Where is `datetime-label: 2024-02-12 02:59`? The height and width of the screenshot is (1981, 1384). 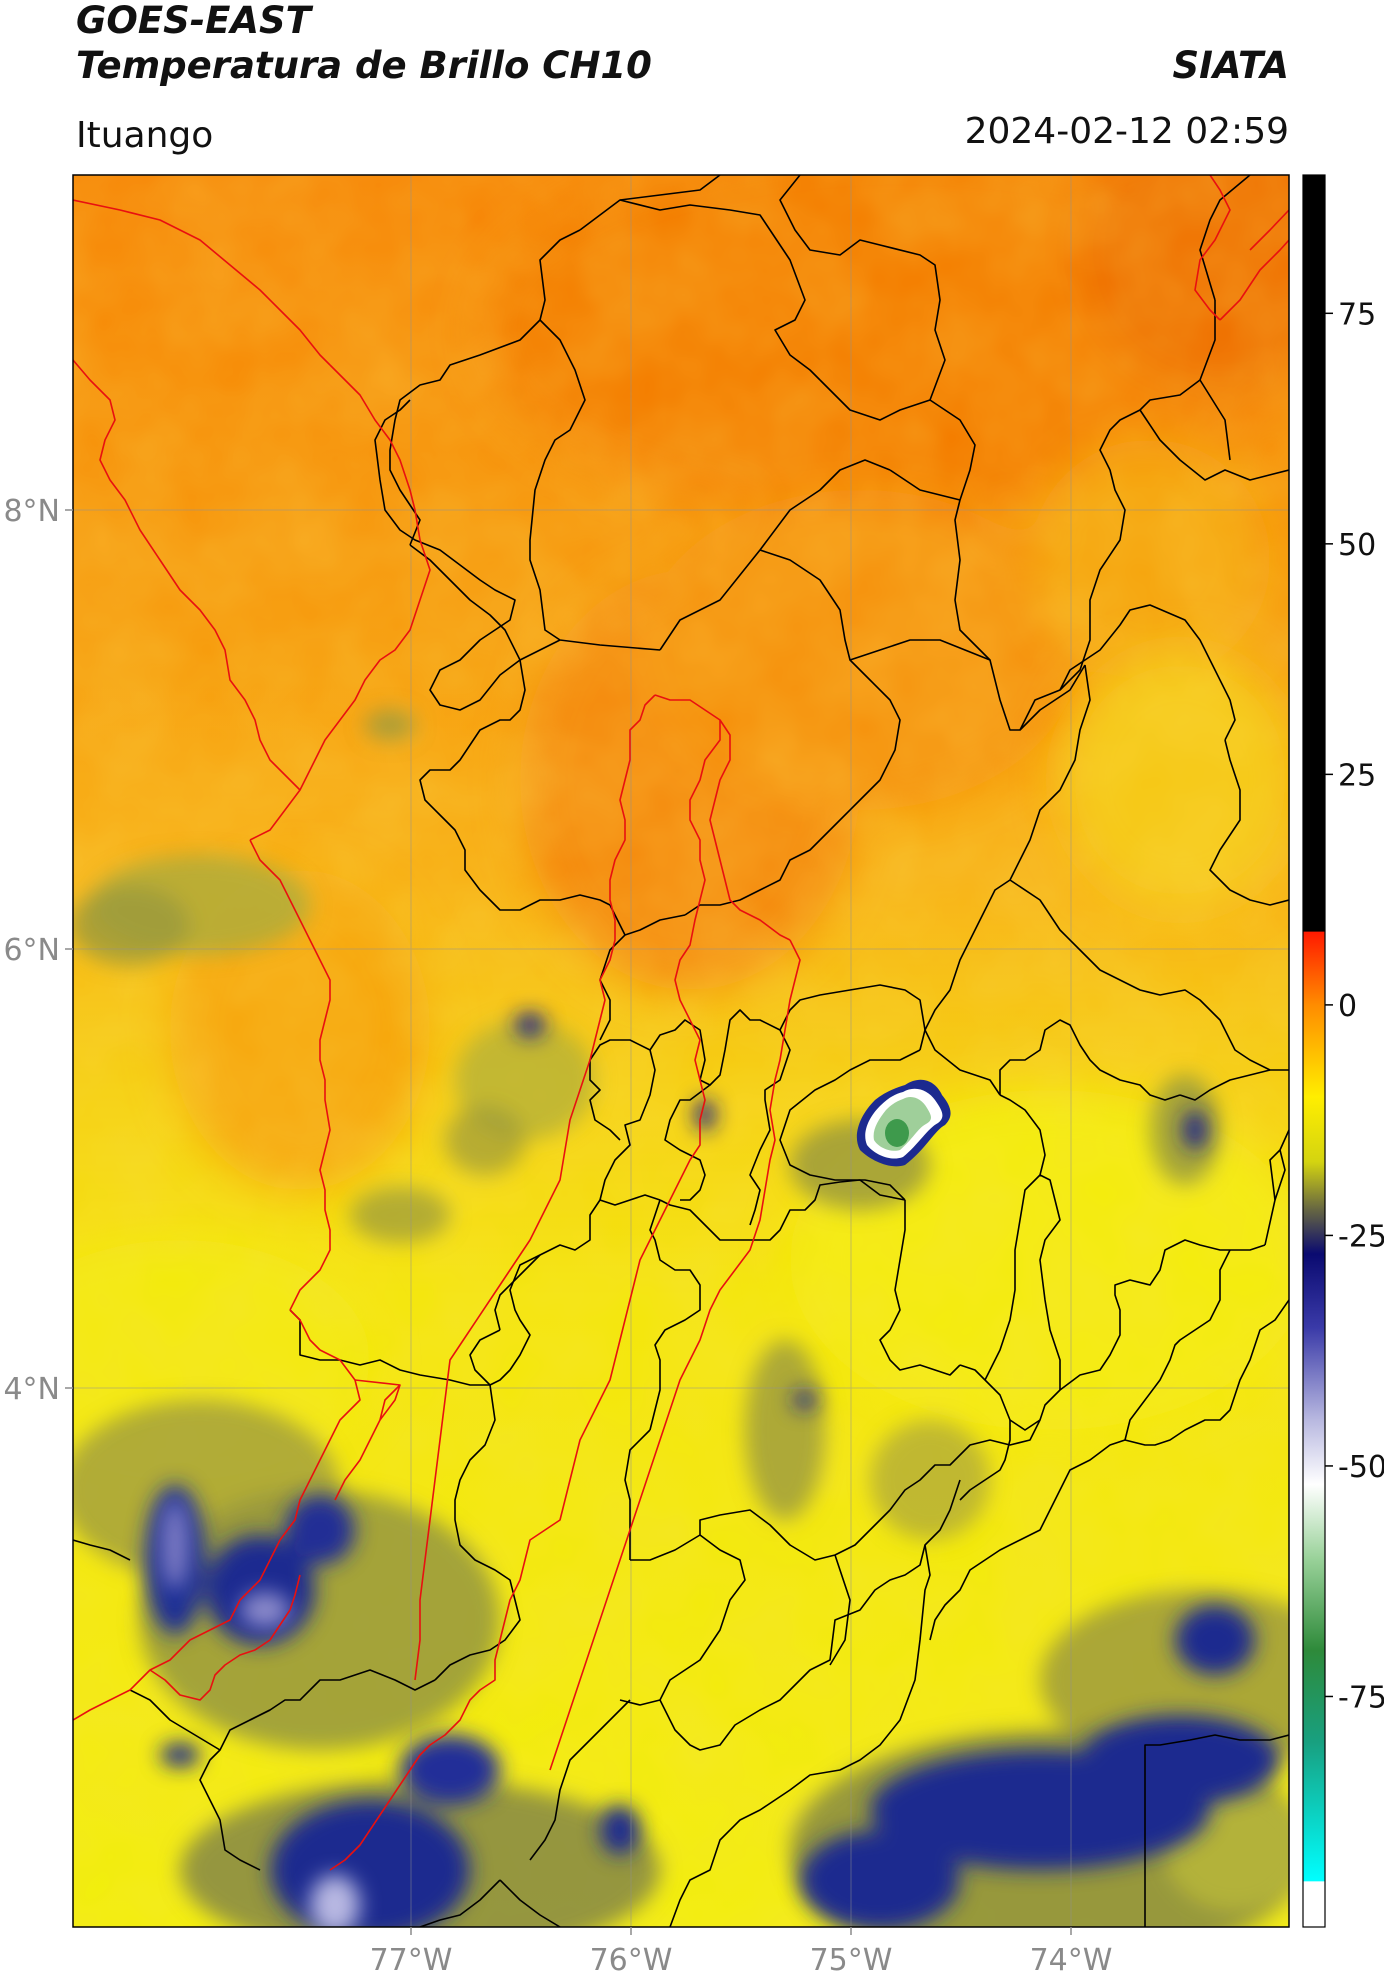
datetime-label: 2024-02-12 02:59 is located at coordinates (1126, 131).